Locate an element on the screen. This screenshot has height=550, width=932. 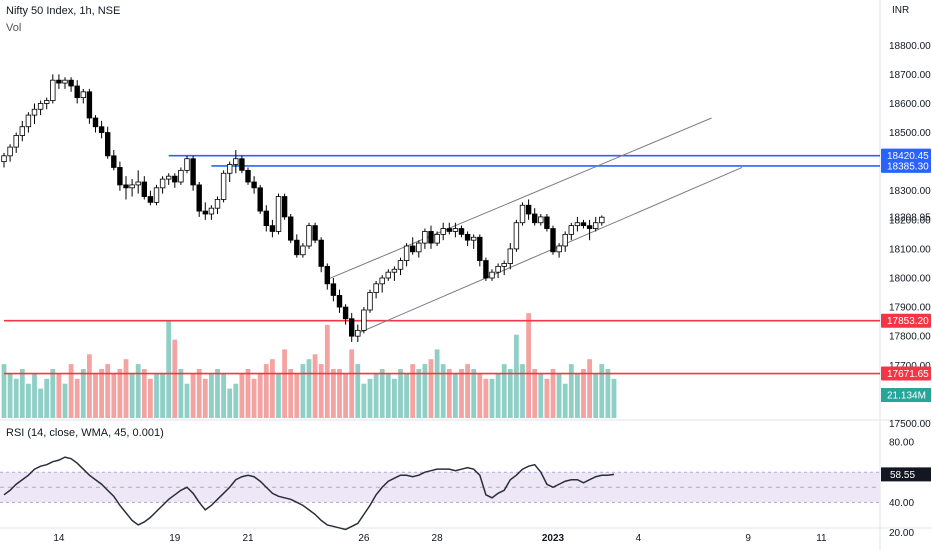
time-axis: 14 19 21 26 28 2023 4 9 11 is located at coordinates (440, 538).